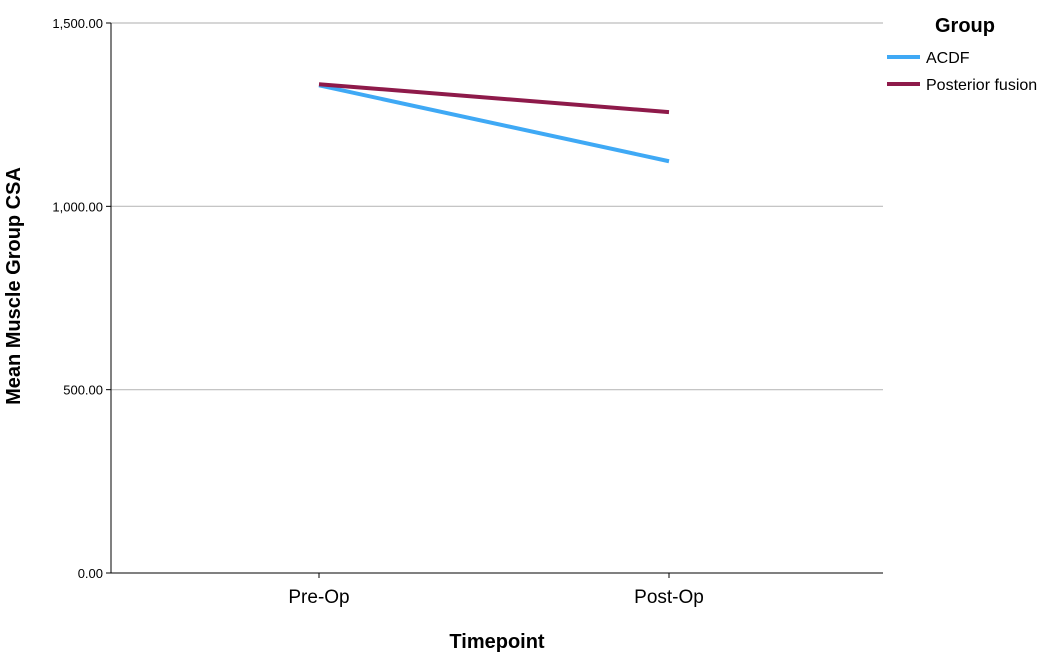 Image resolution: width=1055 pixels, height=656 pixels. What do you see at coordinates (948, 58) in the screenshot?
I see `legend-label: ACDF` at bounding box center [948, 58].